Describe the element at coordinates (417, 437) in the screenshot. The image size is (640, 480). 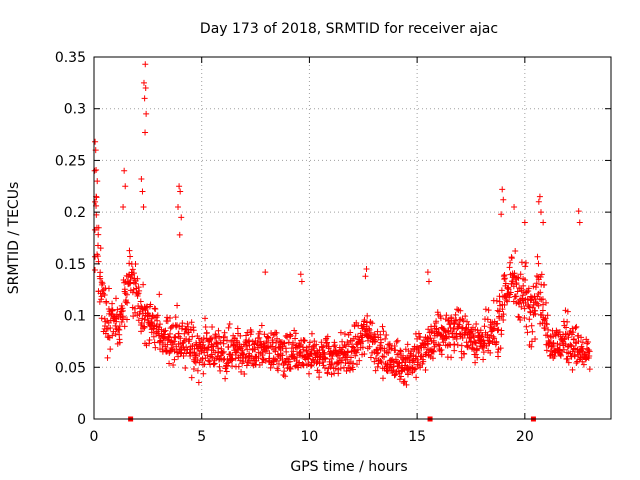
I see `x-tick-label: 15` at that location.